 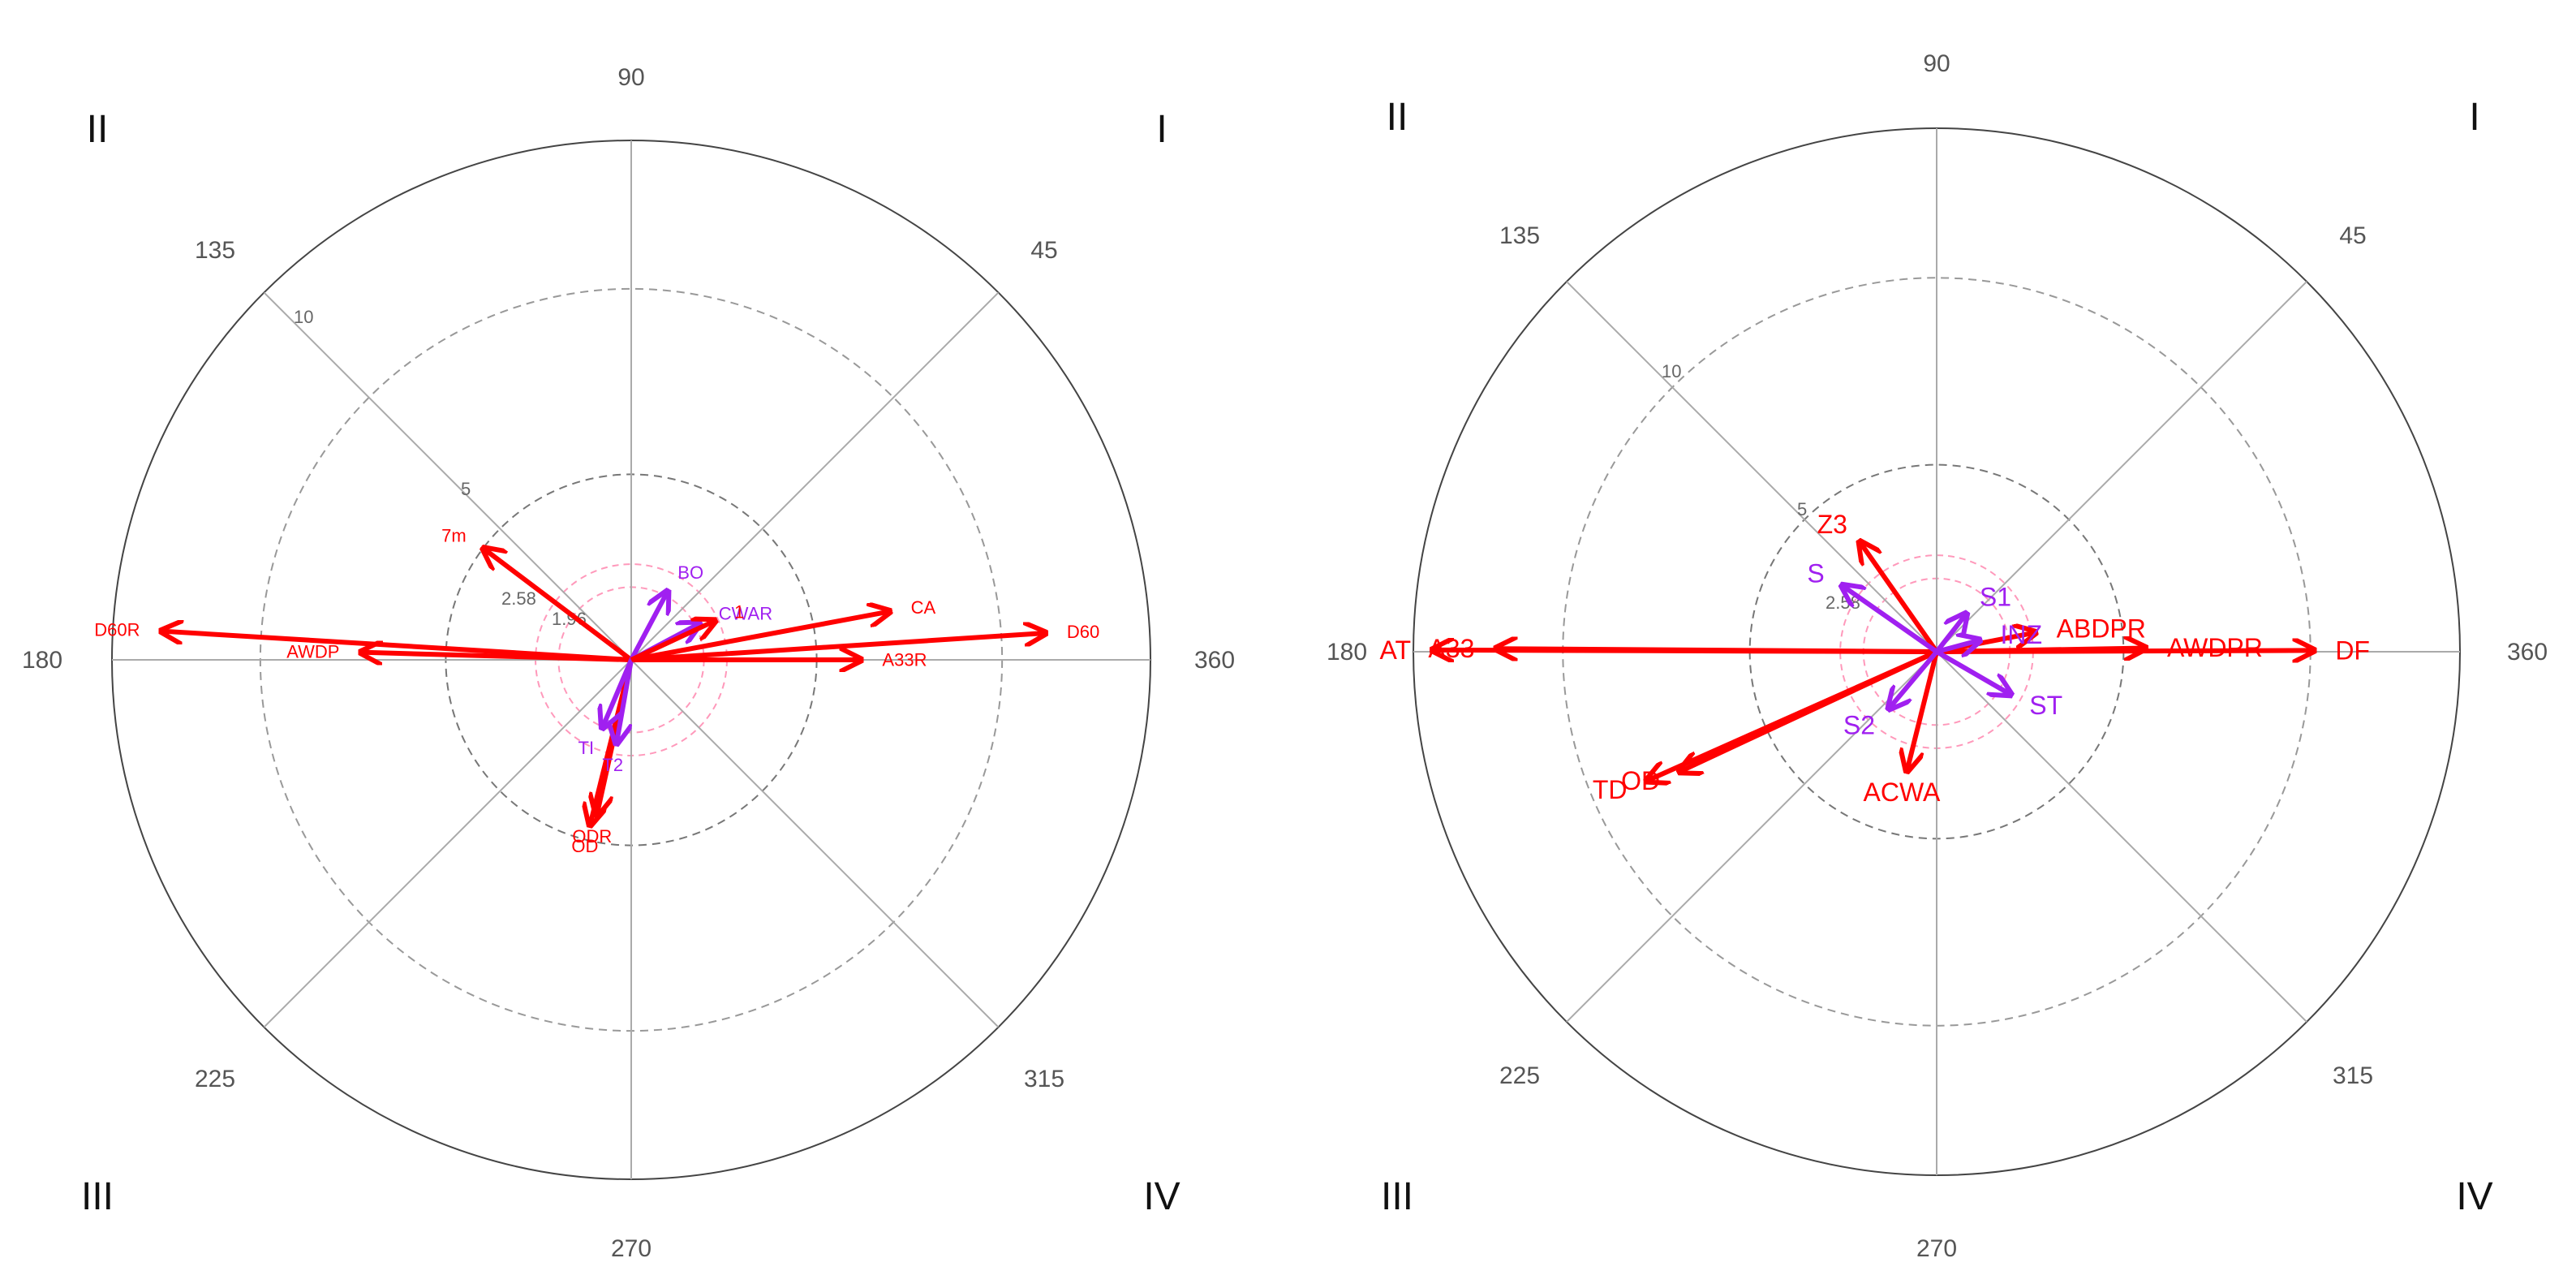 What do you see at coordinates (1958, 646) in the screenshot?
I see `vector-INZ` at bounding box center [1958, 646].